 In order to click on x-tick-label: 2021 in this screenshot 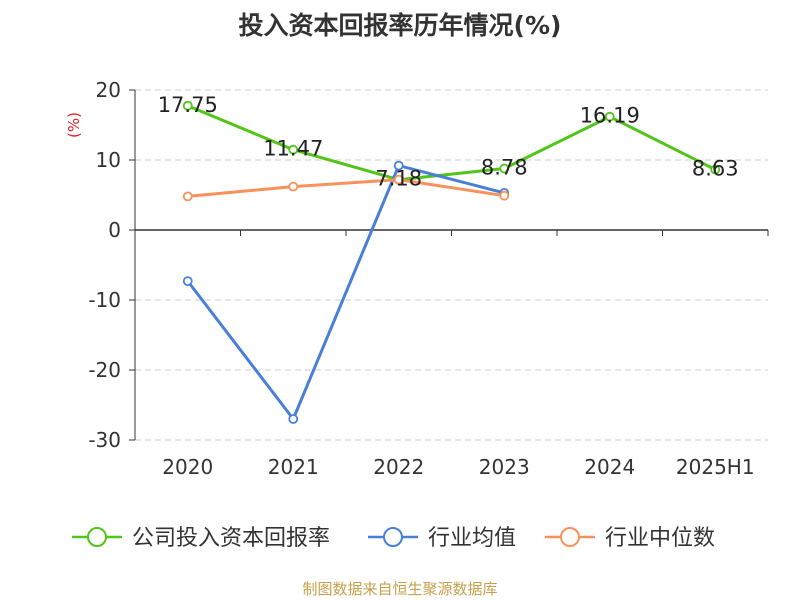, I will do `click(293, 467)`.